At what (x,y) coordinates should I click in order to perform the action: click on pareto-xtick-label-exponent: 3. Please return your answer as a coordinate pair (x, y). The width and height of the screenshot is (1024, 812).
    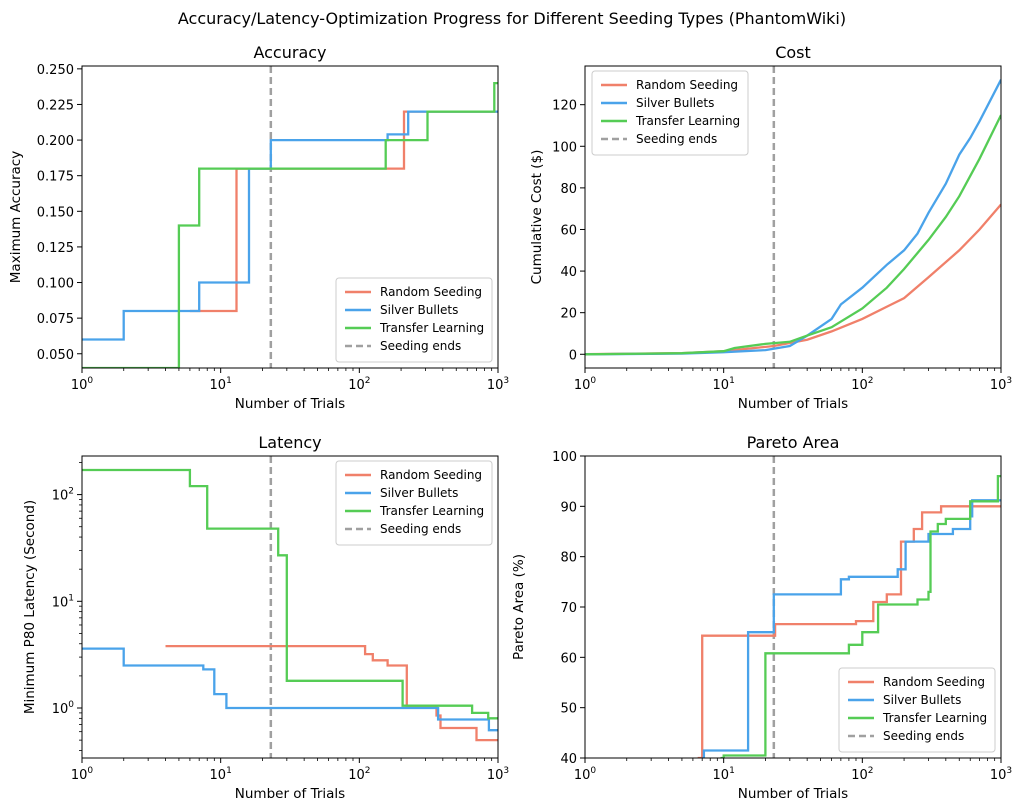
    Looking at the image, I should click on (1009, 771).